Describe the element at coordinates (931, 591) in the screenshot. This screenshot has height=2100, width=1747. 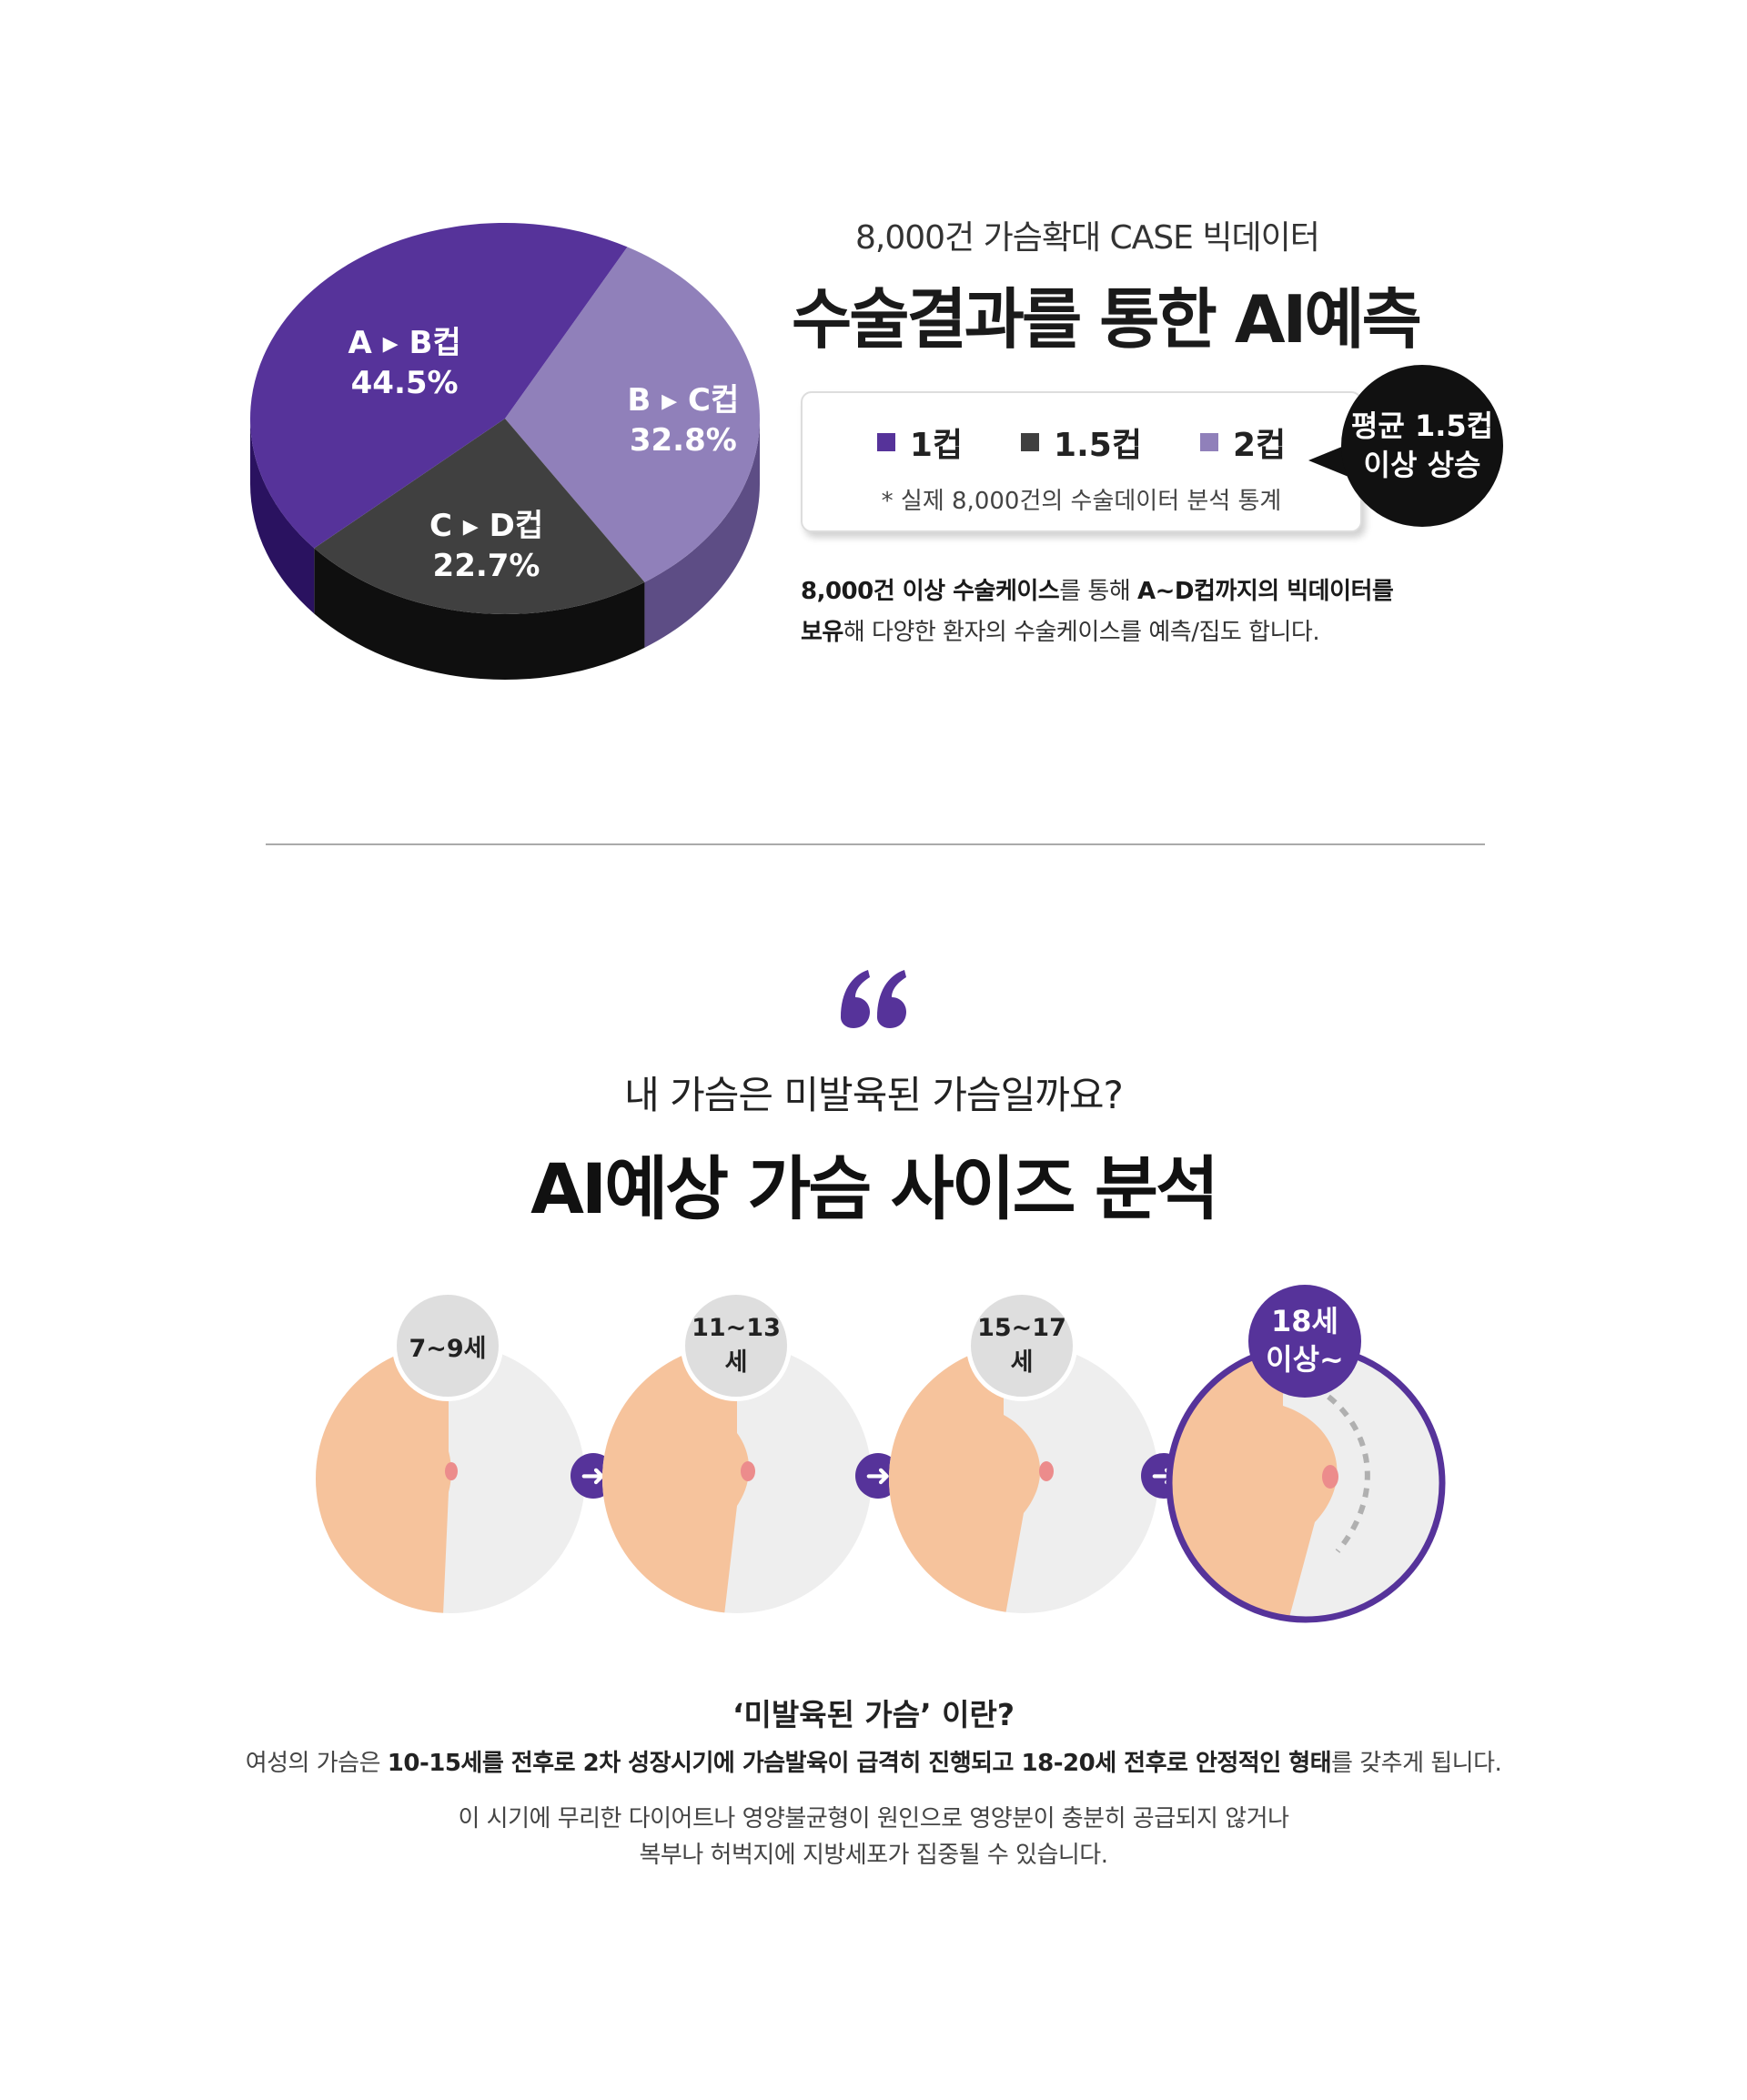
I see `desc-bold: 8,000건 이상 수술케이스` at that location.